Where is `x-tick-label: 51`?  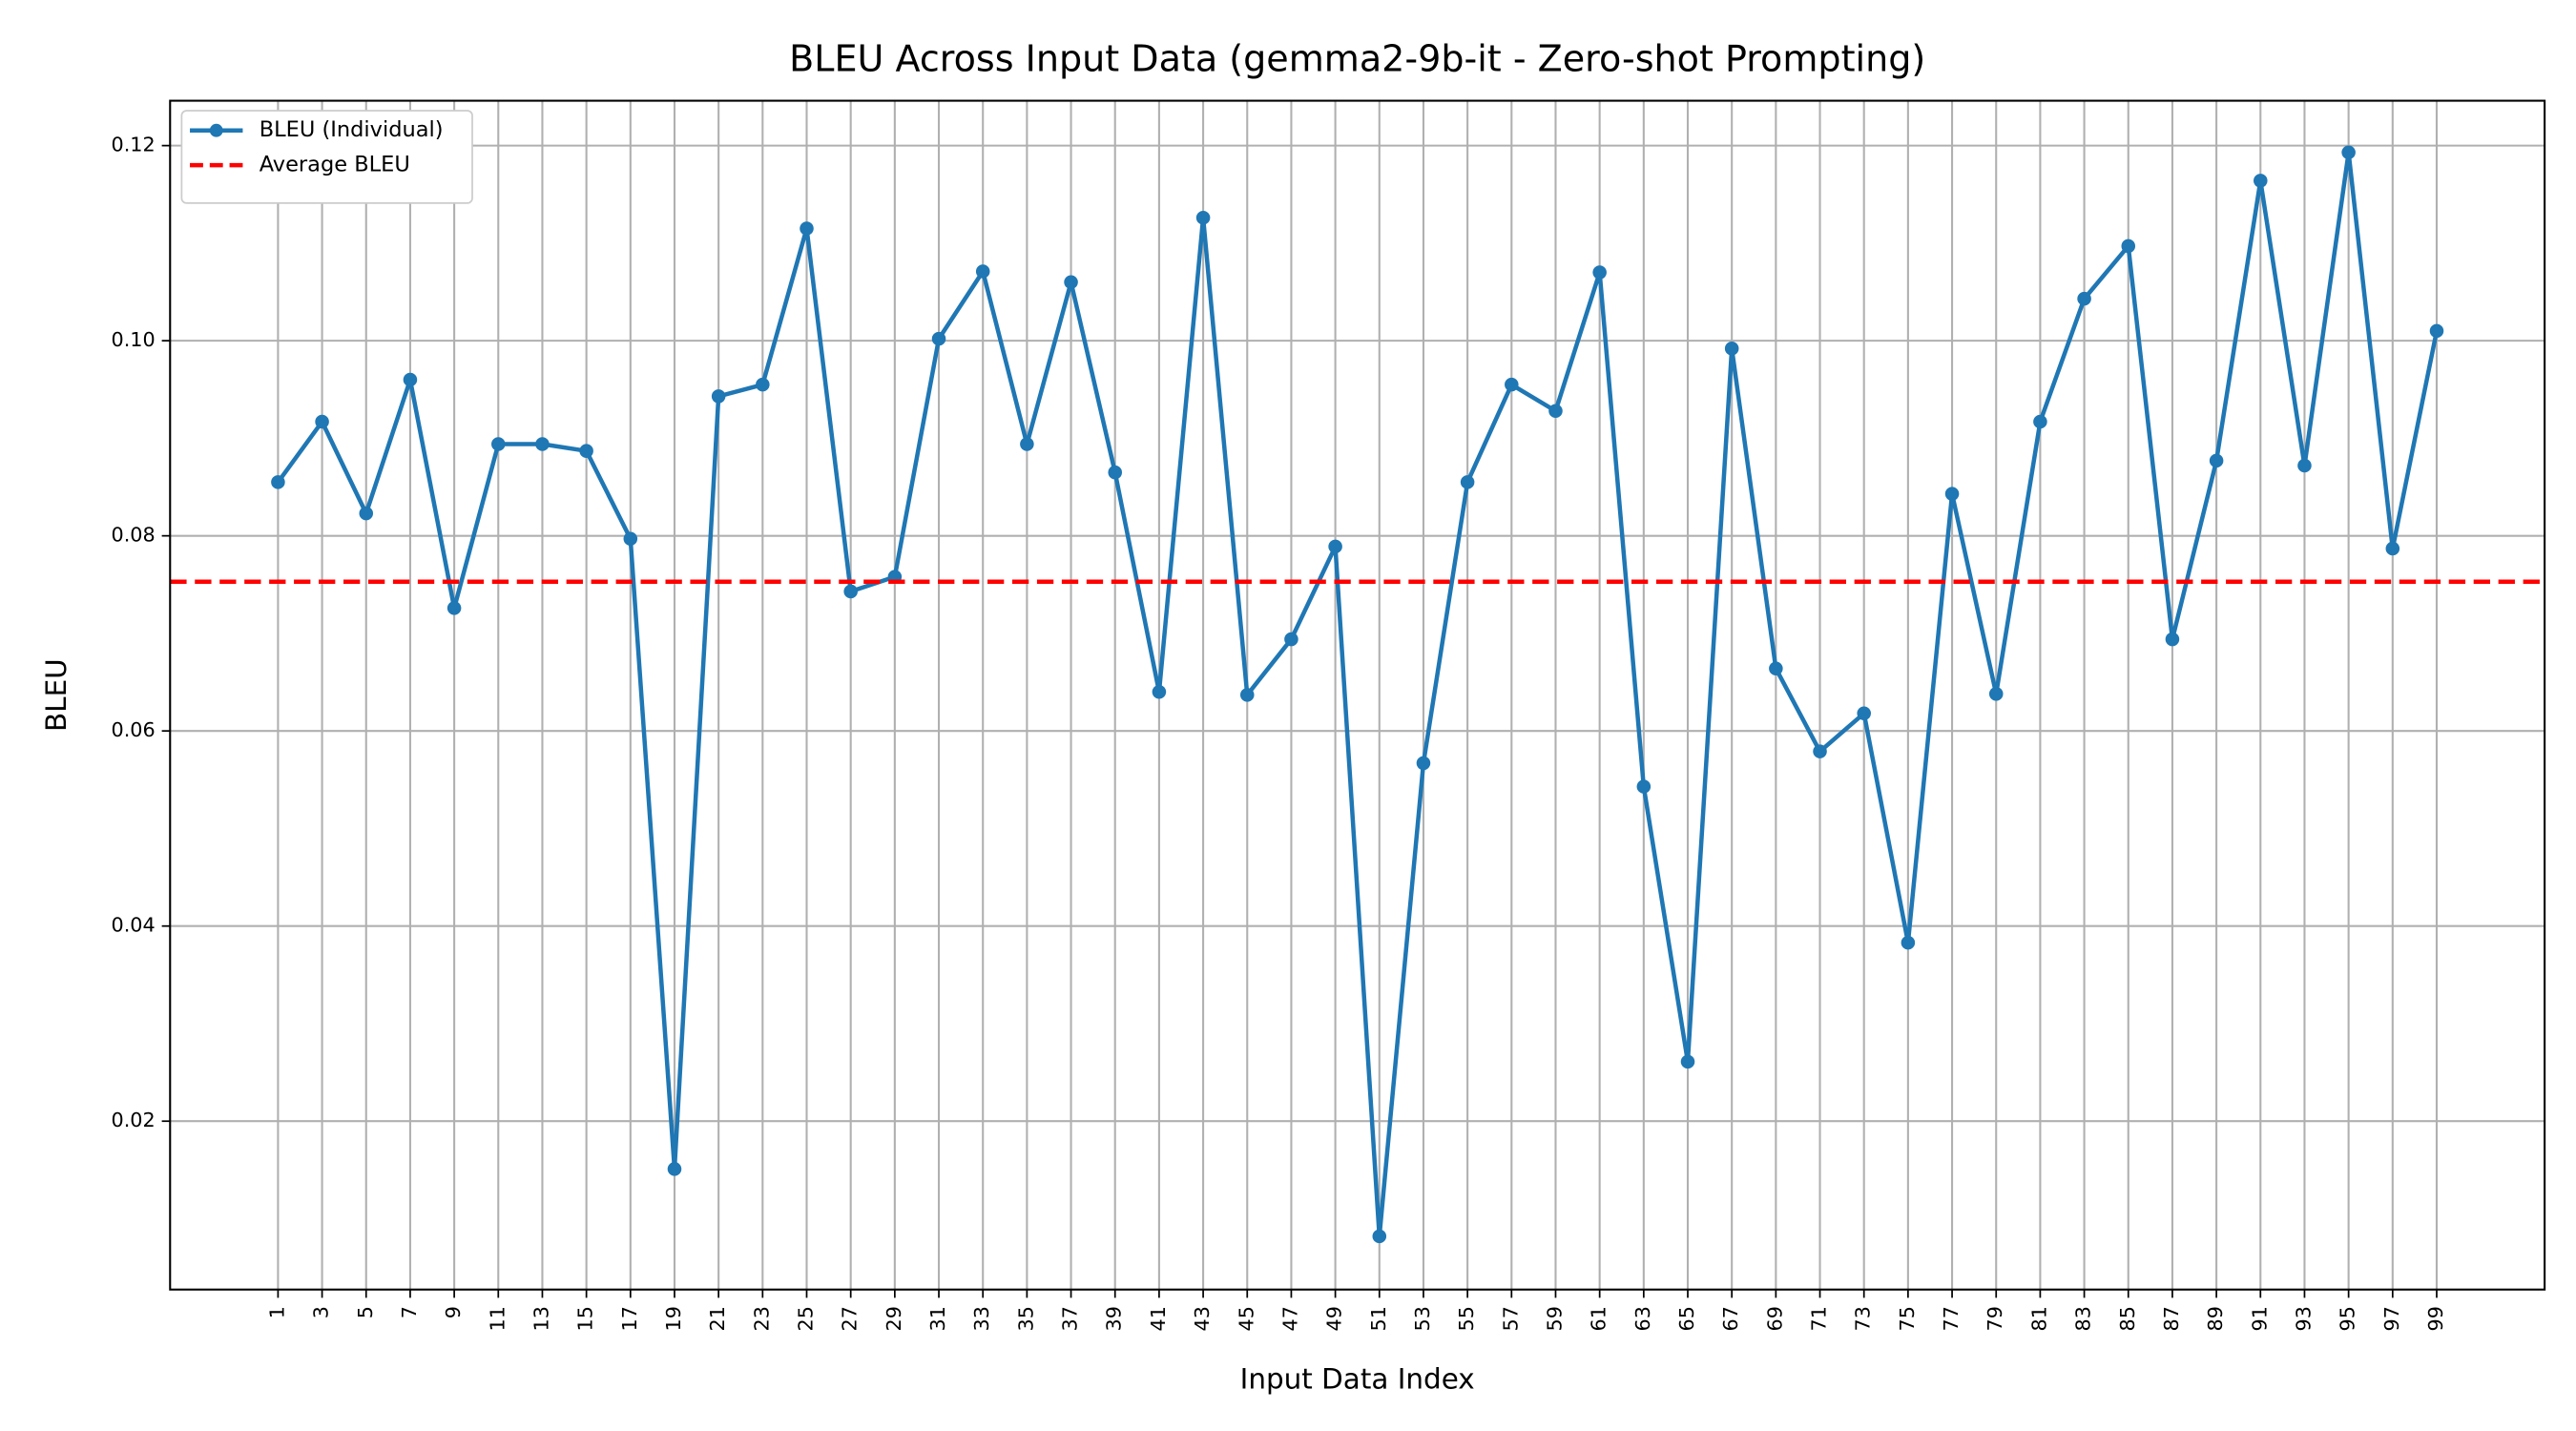 x-tick-label: 51 is located at coordinates (1378, 1318).